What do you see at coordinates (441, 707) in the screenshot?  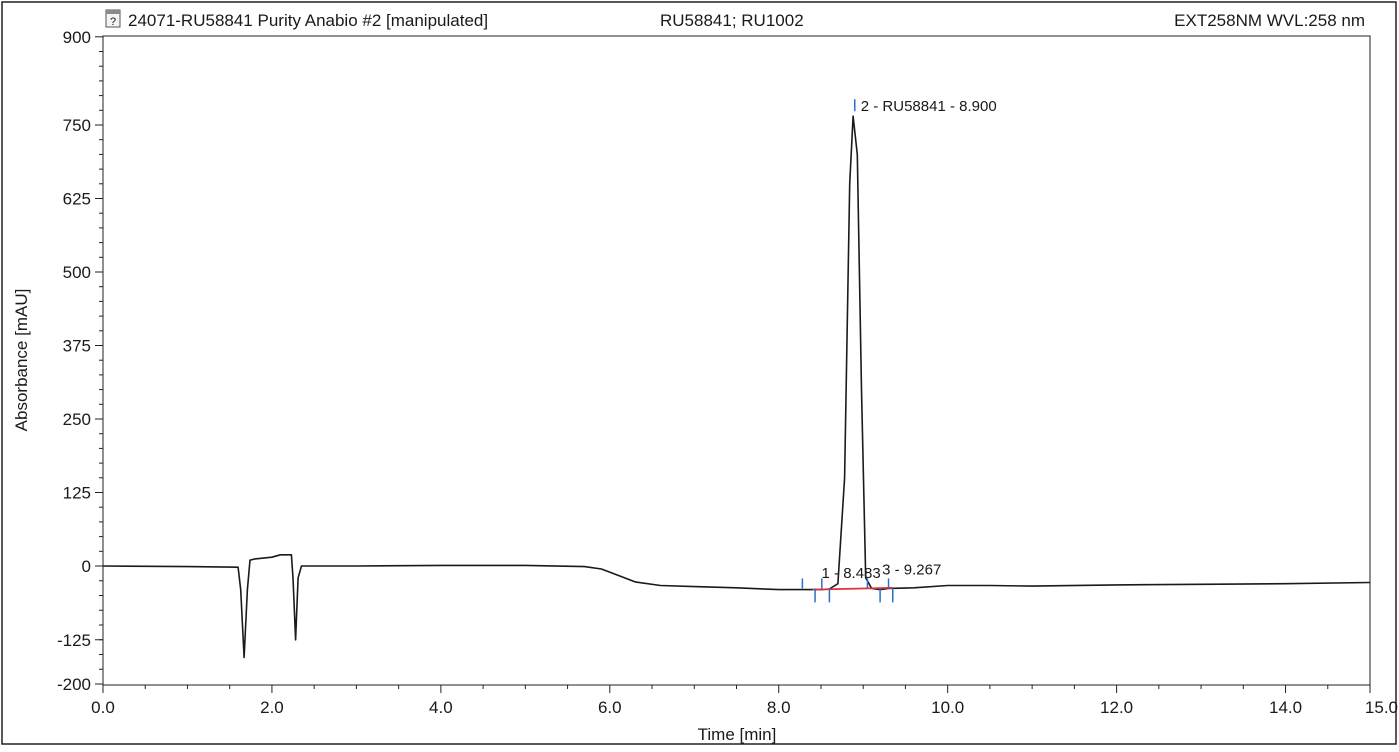 I see `x-tick-label: 4.0` at bounding box center [441, 707].